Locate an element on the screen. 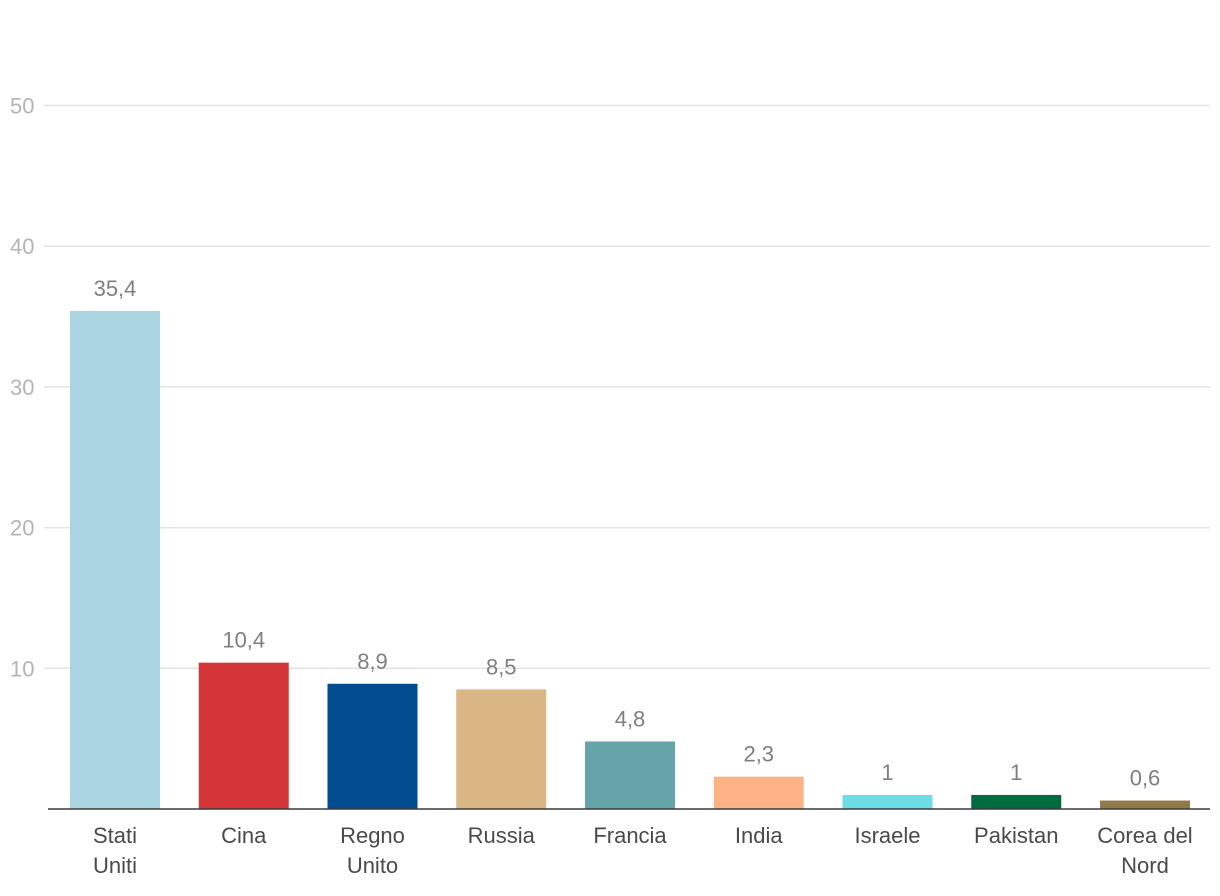  x-category-label: India is located at coordinates (759, 835).